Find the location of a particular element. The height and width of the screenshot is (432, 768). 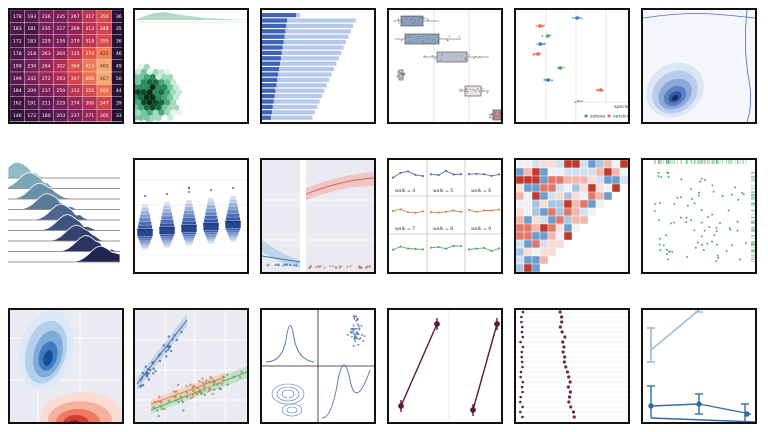

thumb-errorbar-pointplot is located at coordinates (699, 366).